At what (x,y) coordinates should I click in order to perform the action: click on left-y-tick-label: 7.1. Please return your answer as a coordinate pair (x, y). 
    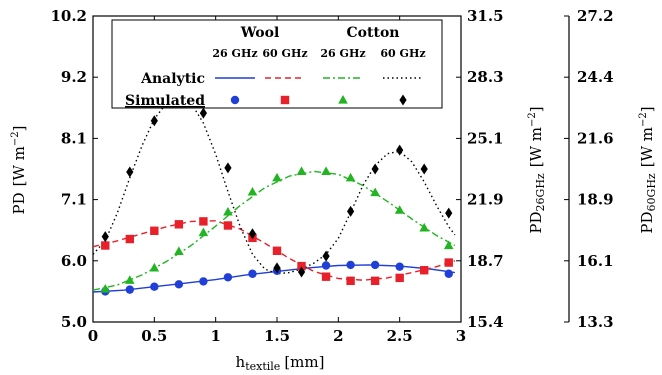
    Looking at the image, I should click on (74, 200).